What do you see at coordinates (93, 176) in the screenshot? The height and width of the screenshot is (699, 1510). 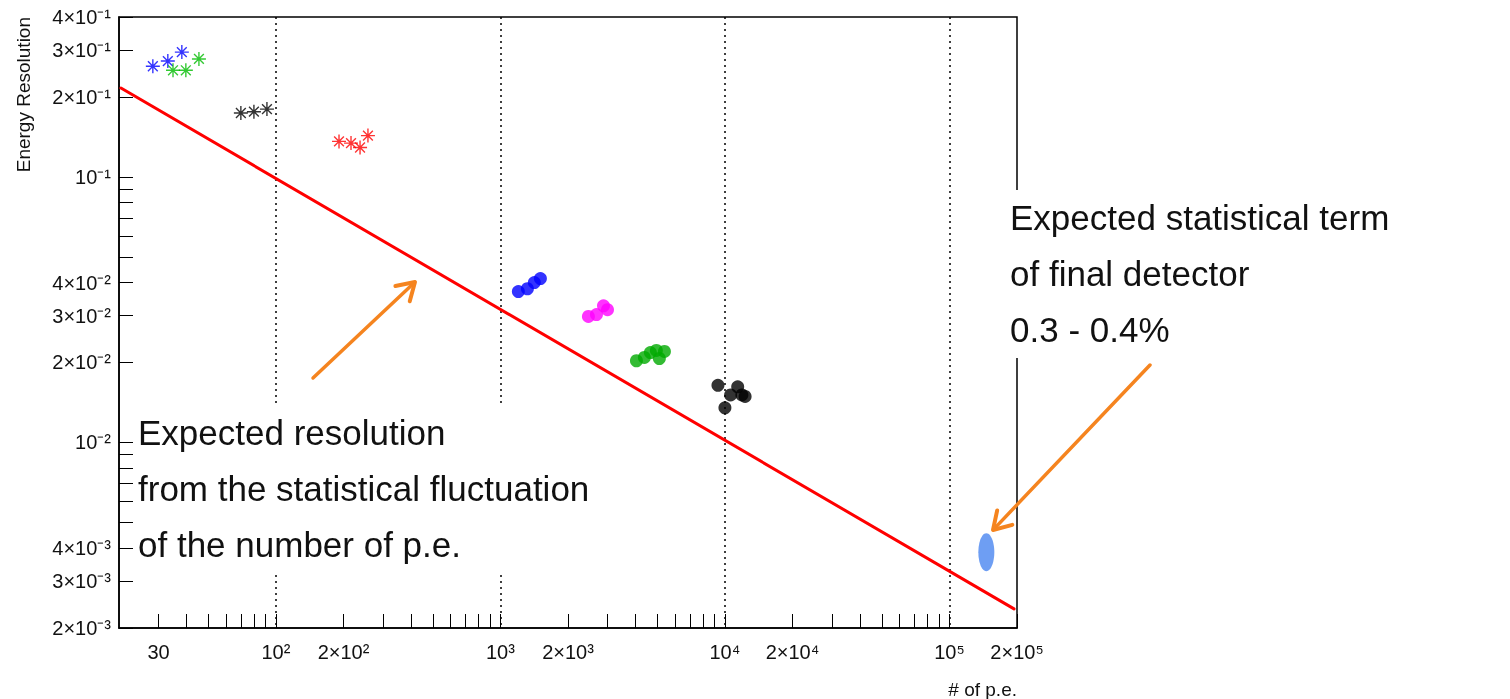 I see `y-tick-label: 10⁻¹` at bounding box center [93, 176].